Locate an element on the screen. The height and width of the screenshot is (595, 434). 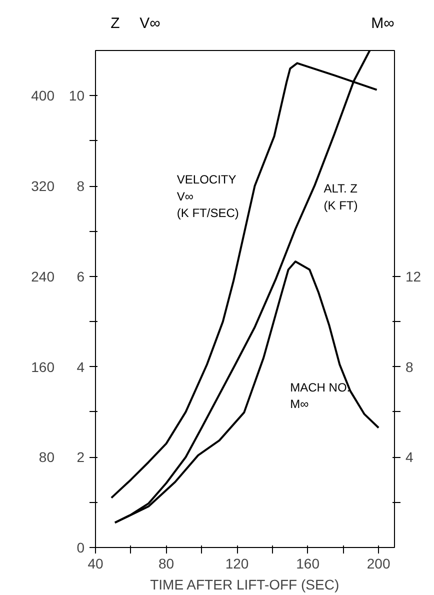
x-tick-label: 120 is located at coordinates (237, 564).